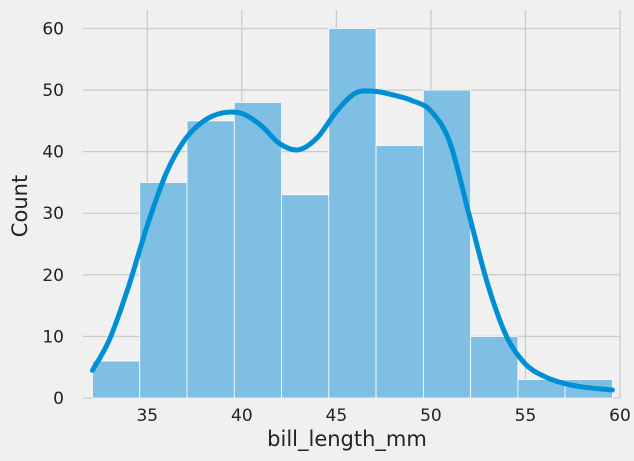 Image resolution: width=634 pixels, height=461 pixels. I want to click on x-axis-label: bill_length_mm, so click(347, 439).